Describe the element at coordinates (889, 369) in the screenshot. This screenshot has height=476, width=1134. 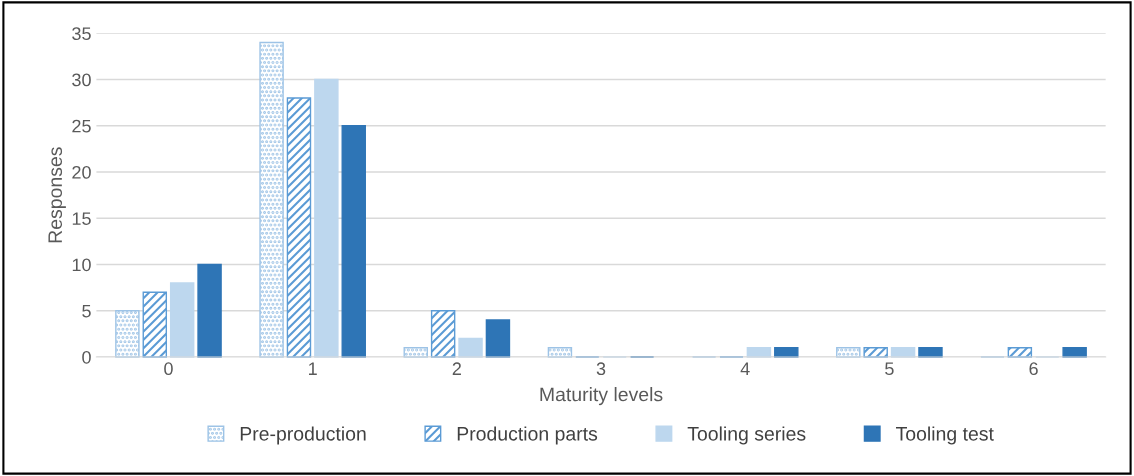
I see `x-tick-label: 5` at that location.